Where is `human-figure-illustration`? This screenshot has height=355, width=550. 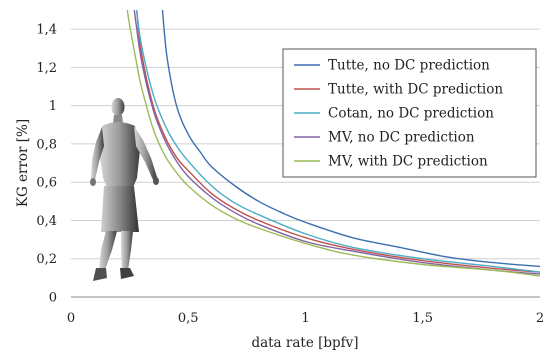 human-figure-illustration is located at coordinates (124, 189).